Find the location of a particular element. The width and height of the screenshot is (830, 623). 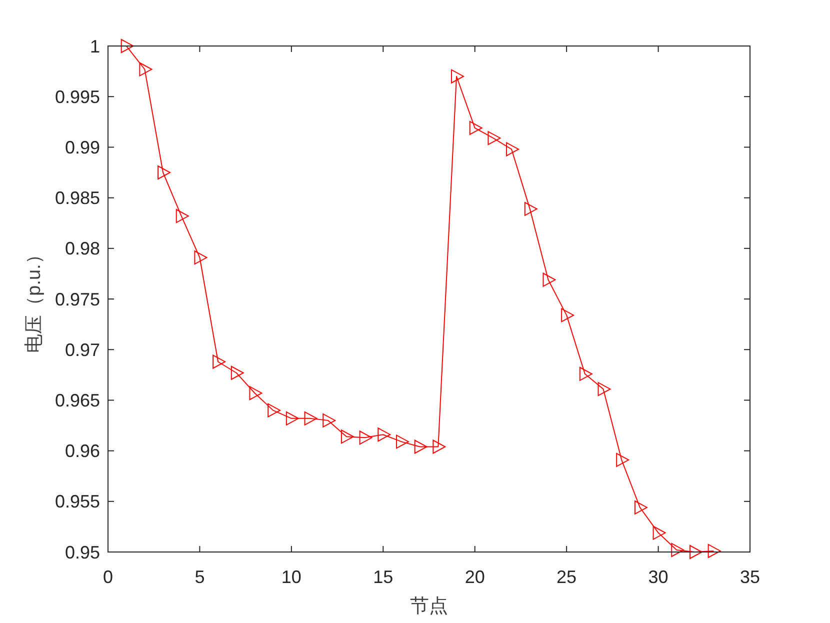

y-tick-label: 0.955 is located at coordinates (77, 502).